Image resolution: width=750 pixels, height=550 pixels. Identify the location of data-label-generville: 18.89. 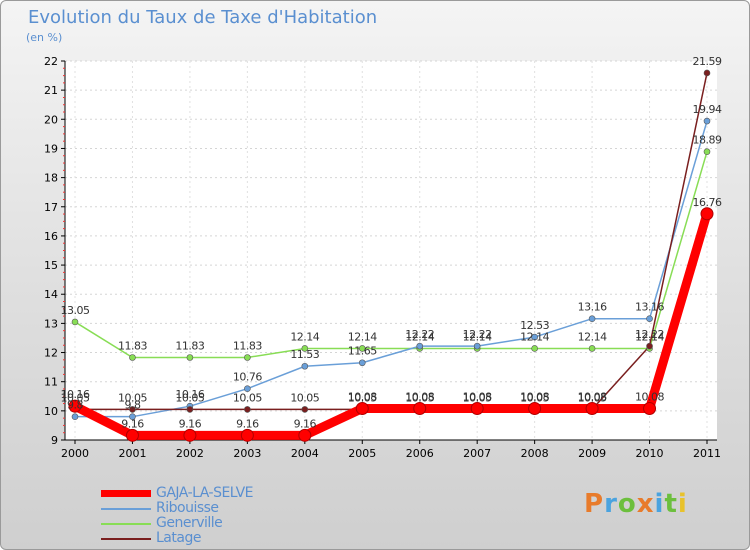
(707, 140).